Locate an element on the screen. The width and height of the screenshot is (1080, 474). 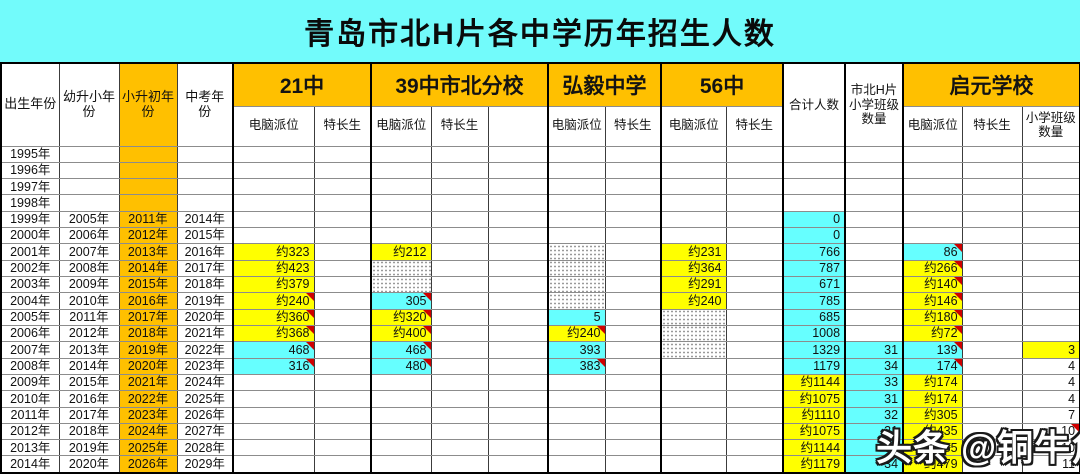
cell-senior-exam-year: 2021年 is located at coordinates (205, 333).